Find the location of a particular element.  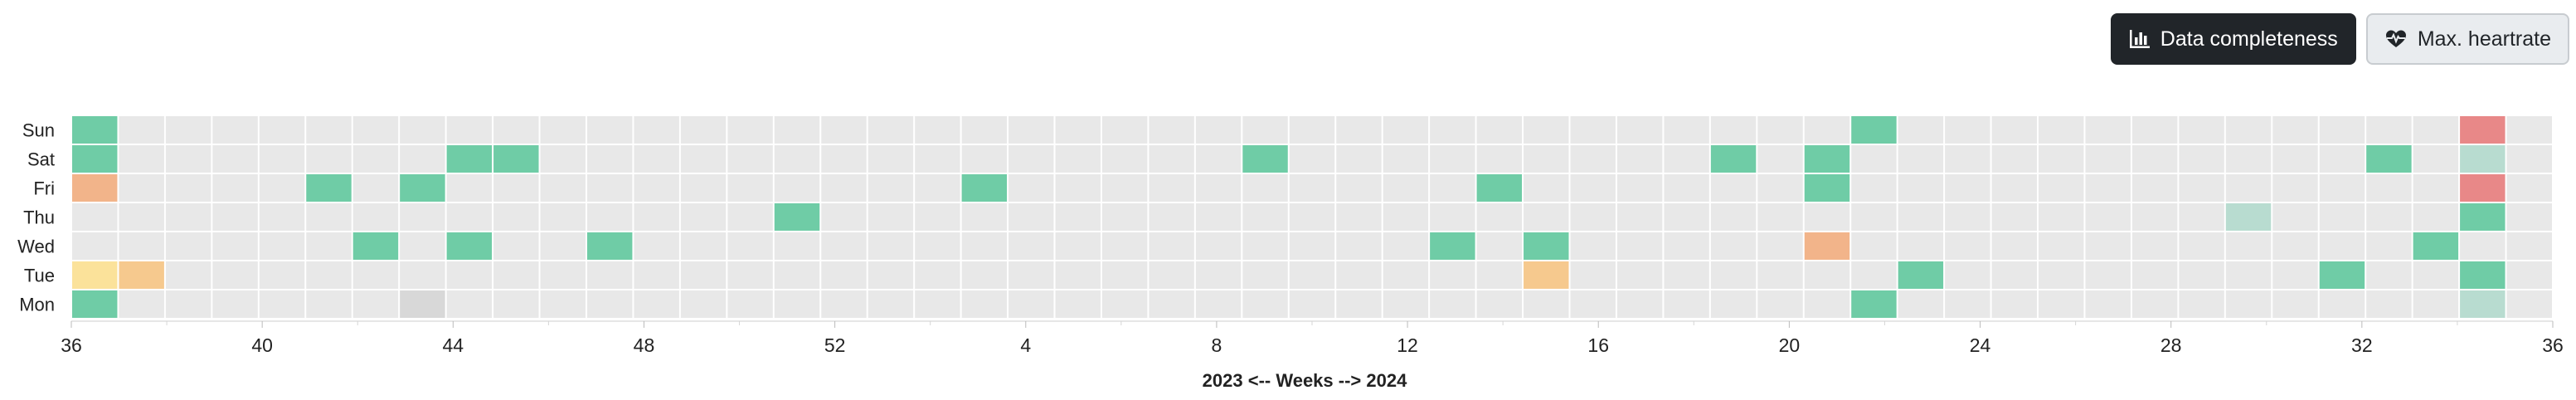

data-completeness-button: Data completeness is located at coordinates (2233, 39).